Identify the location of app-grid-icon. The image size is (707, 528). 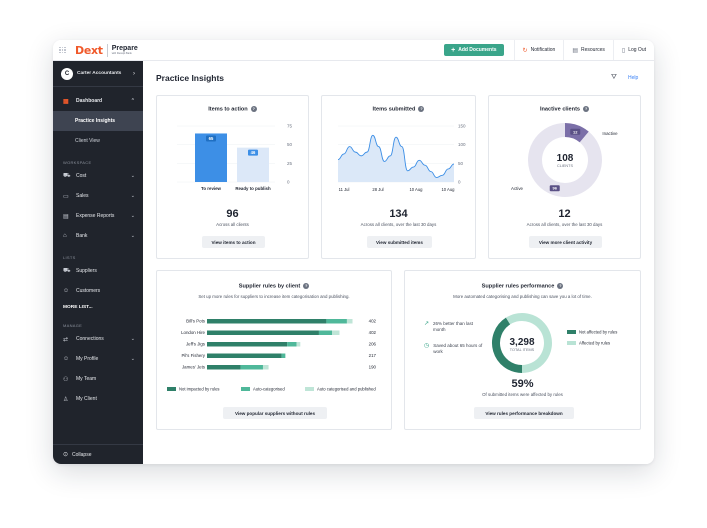
(62, 50).